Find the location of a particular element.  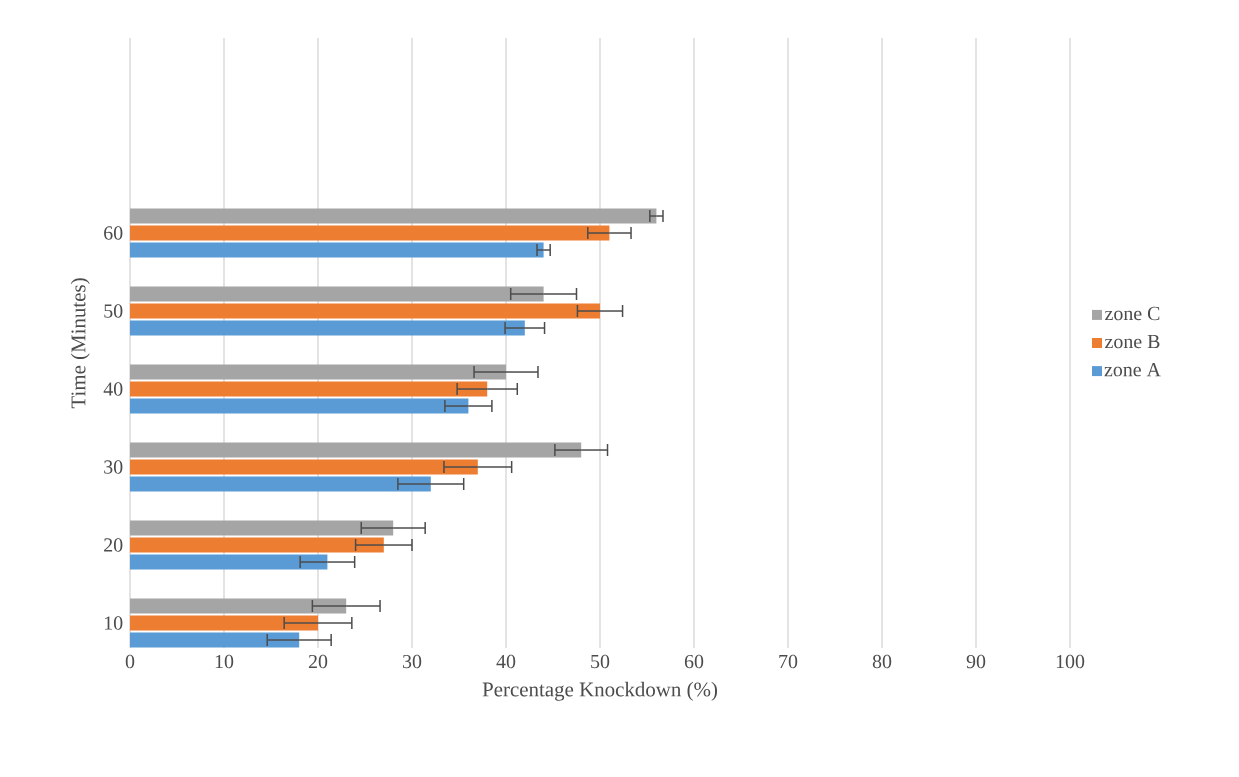

x-tick-label: 40 is located at coordinates (506, 661).